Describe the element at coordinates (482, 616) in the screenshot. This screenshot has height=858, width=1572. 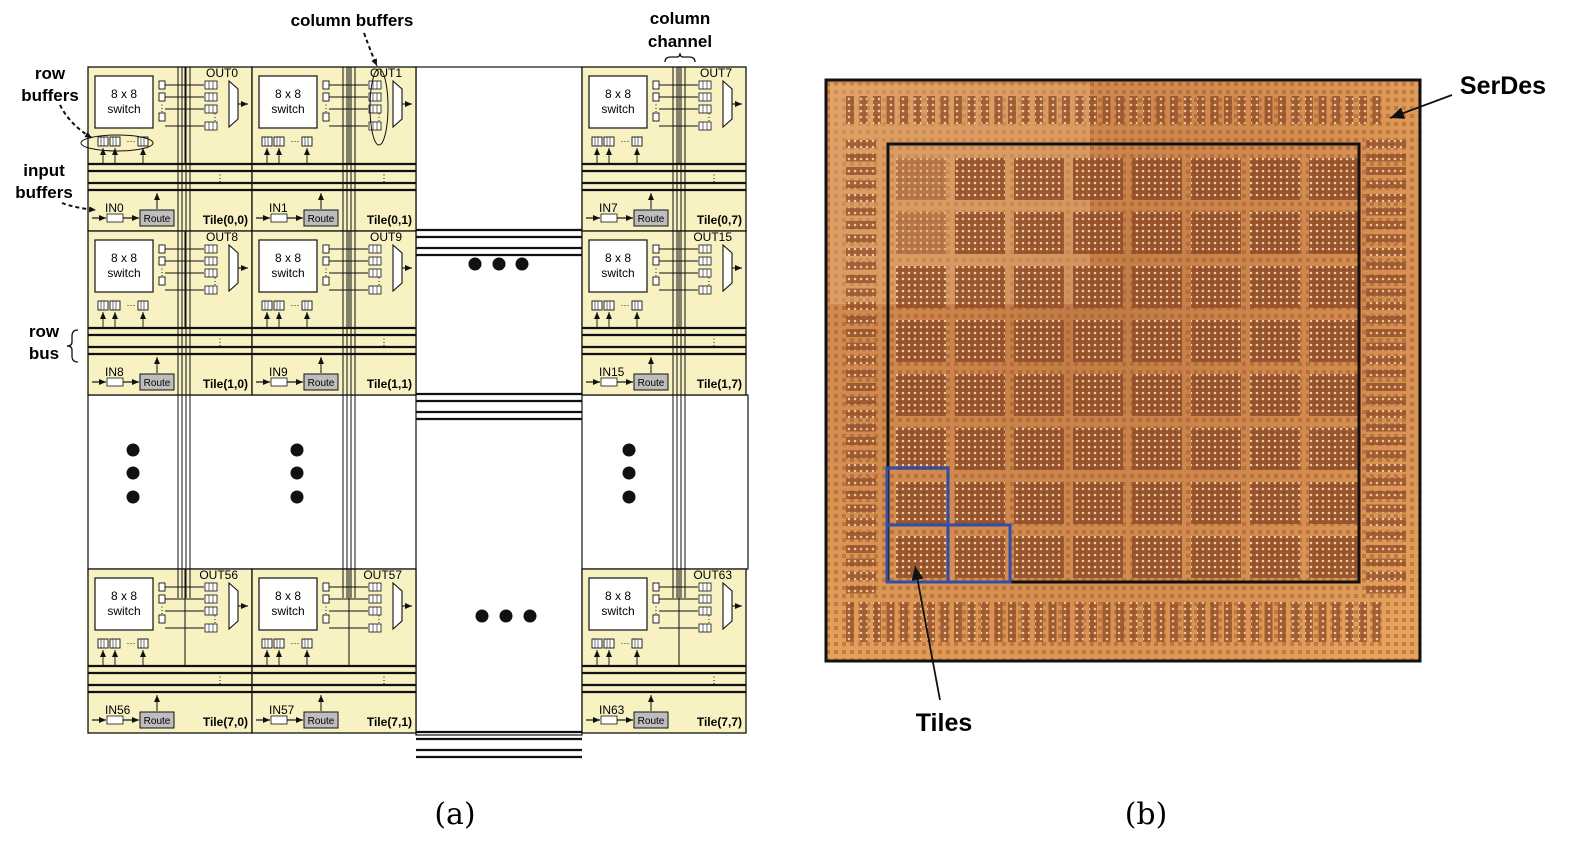
I see `horizontal-ellipsis-dot` at that location.